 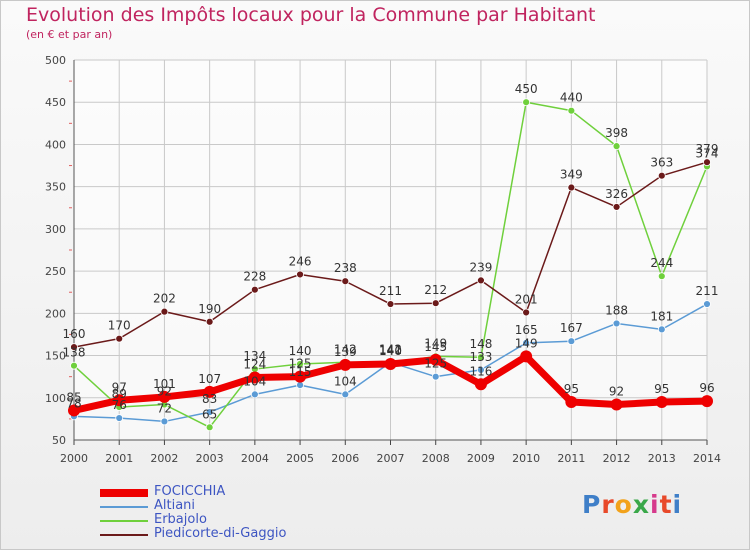 What do you see at coordinates (255, 458) in the screenshot?
I see `x-tick-label: 2004` at bounding box center [255, 458].